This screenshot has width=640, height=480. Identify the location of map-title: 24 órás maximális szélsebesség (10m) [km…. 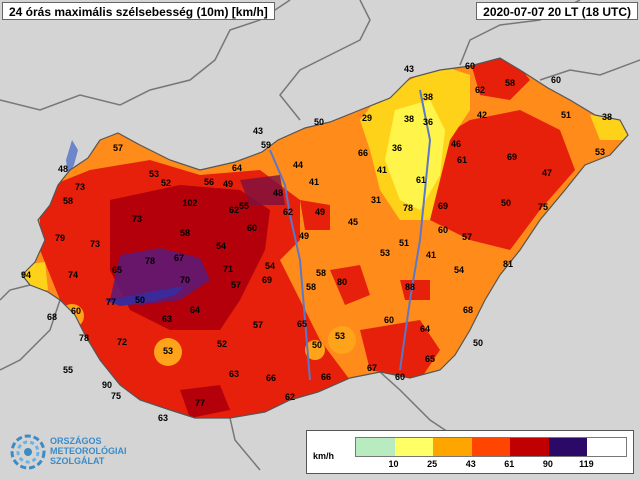
(138, 11).